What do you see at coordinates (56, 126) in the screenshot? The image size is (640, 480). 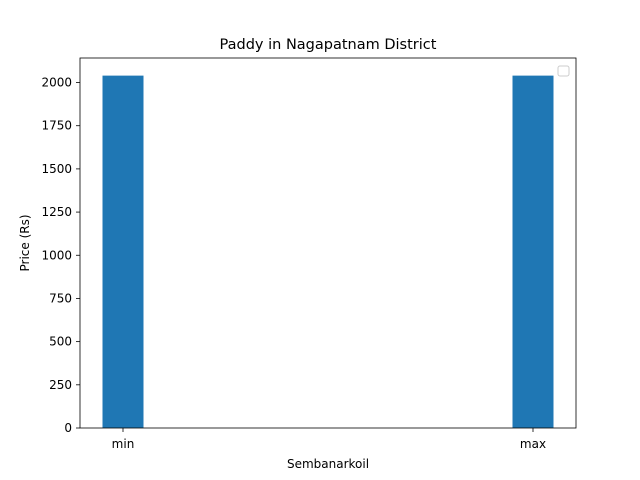 I see `y-tick-label: 1750` at bounding box center [56, 126].